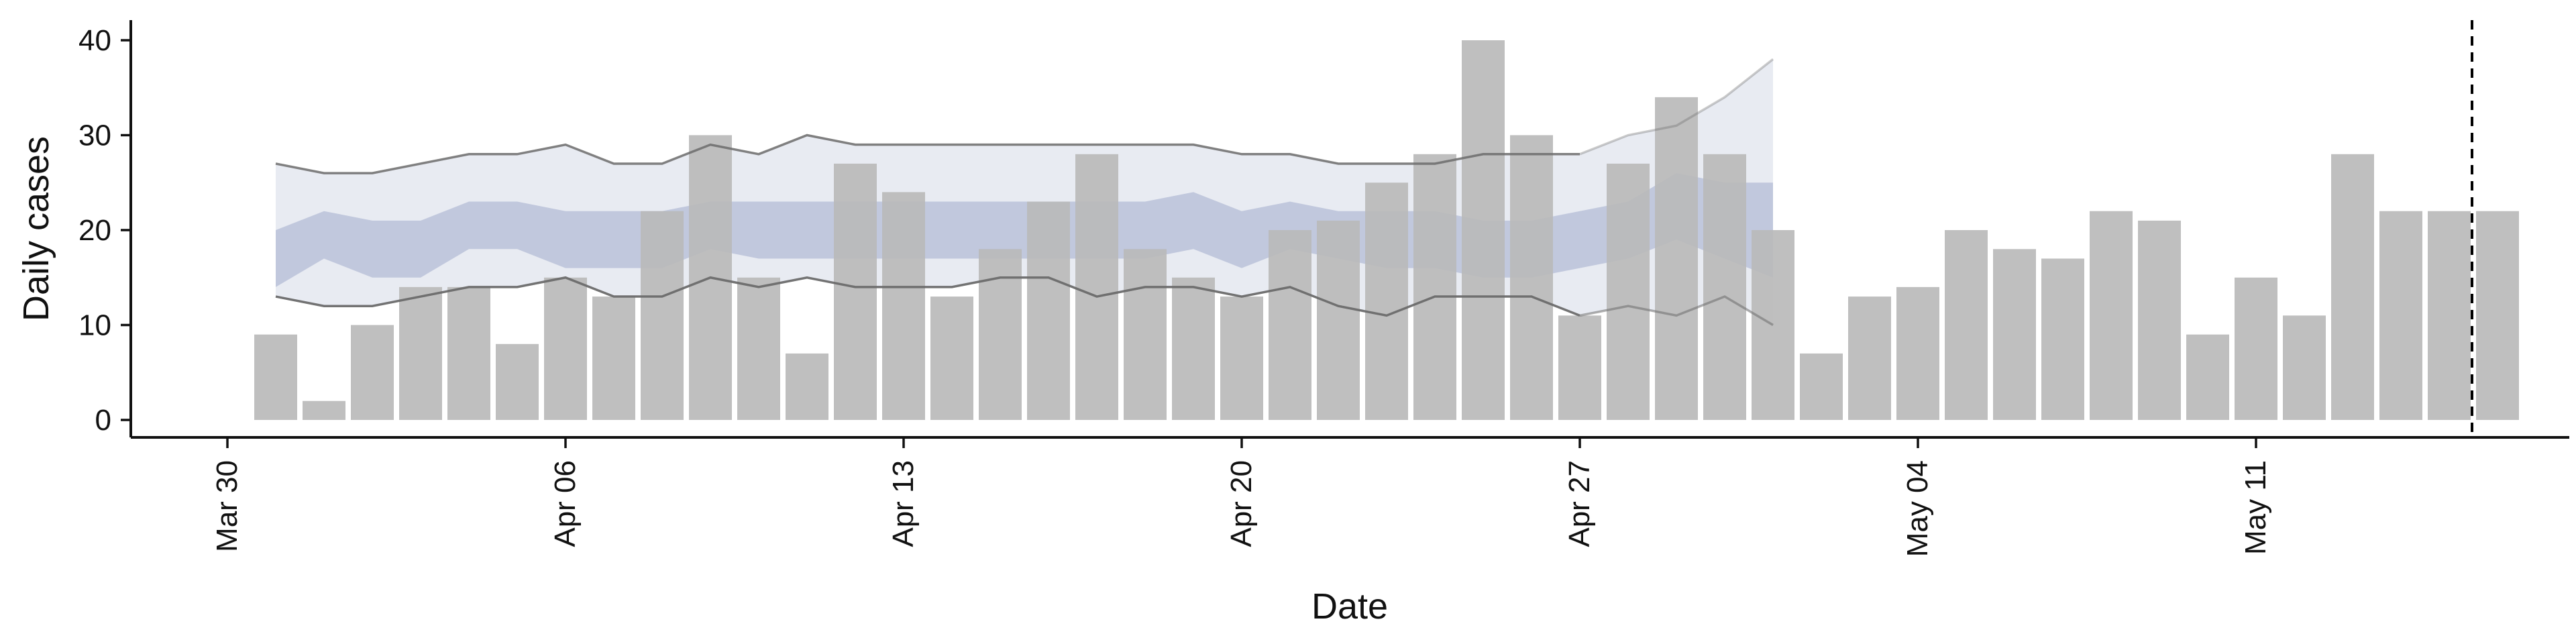 The image size is (2576, 644). What do you see at coordinates (927, 153) in the screenshot?
I see `upper-interval-line` at bounding box center [927, 153].